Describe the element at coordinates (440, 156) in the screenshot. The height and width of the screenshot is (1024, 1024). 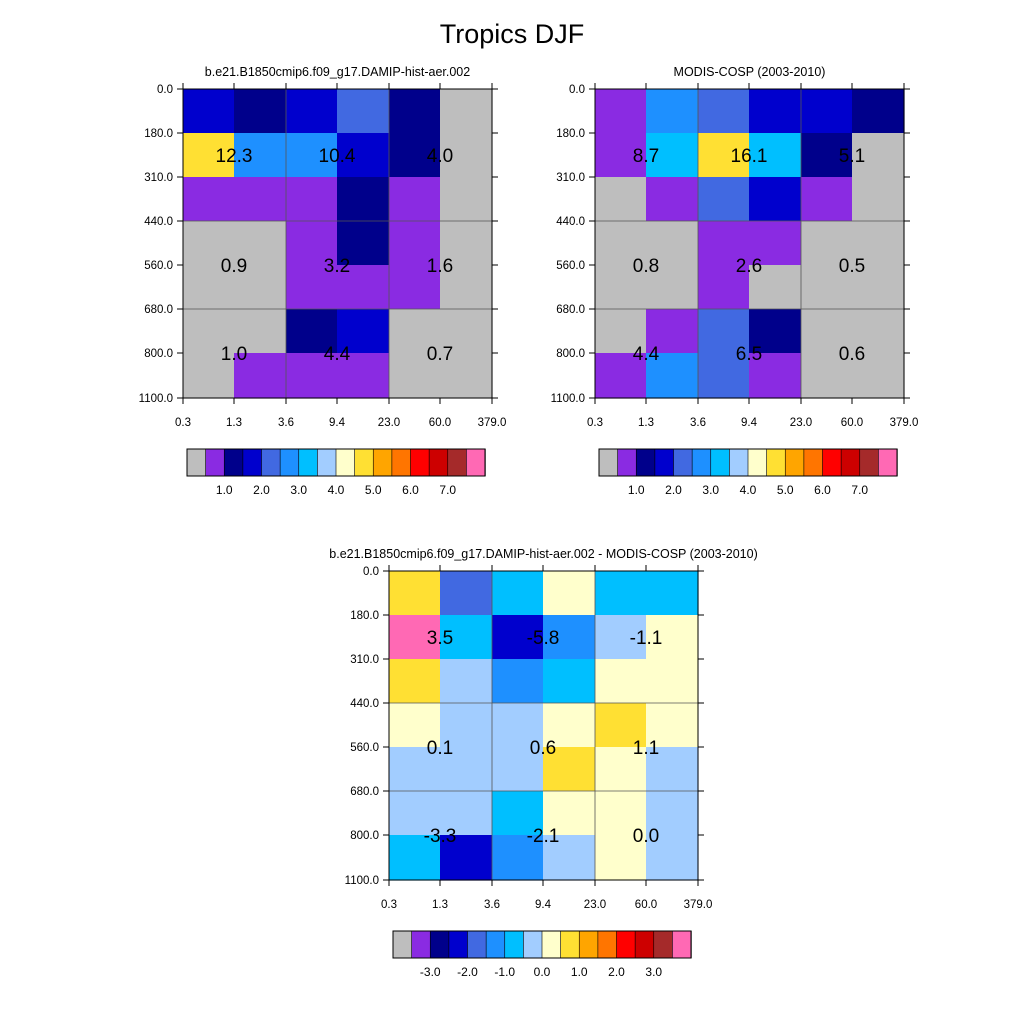
I see `block-value-label: 4.0` at that location.